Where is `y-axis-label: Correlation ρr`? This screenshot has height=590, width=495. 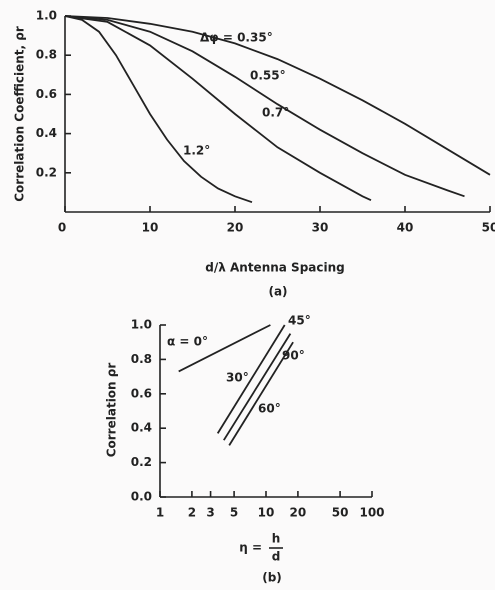
y-axis-label: Correlation ρr is located at coordinates (112, 410).